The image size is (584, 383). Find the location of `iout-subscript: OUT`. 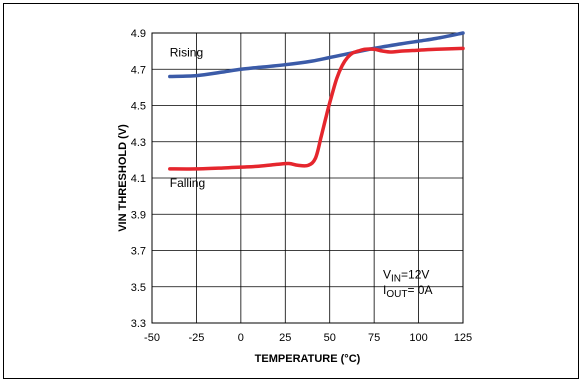

iout-subscript: OUT is located at coordinates (396, 294).